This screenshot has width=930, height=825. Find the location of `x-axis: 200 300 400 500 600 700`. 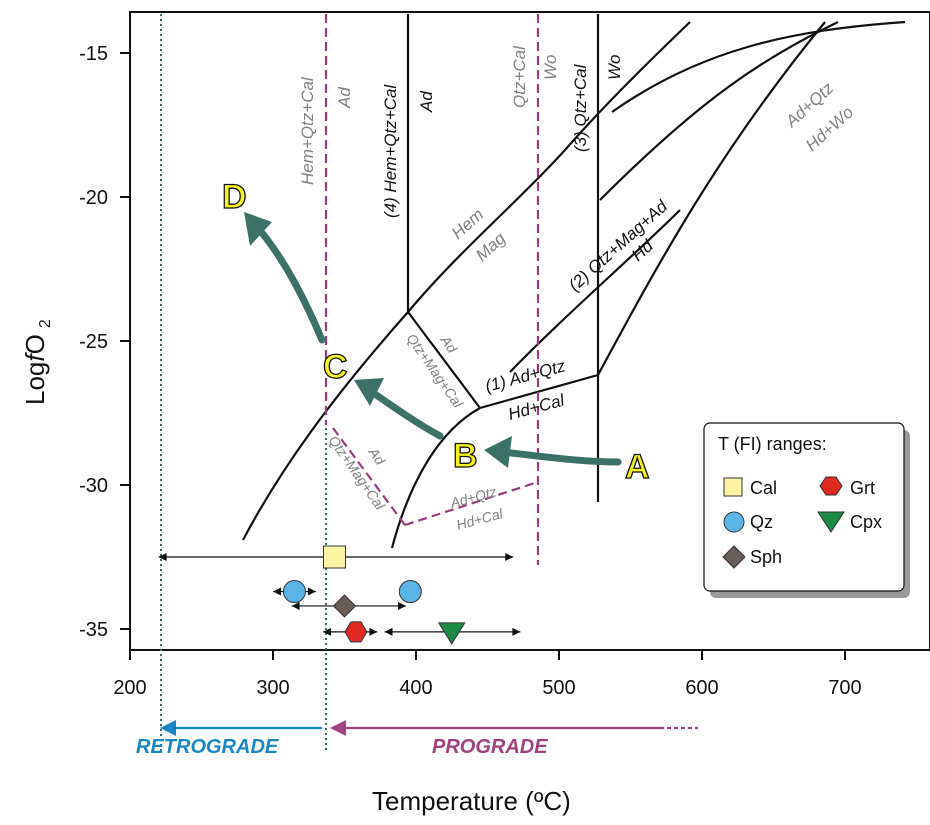

x-axis: 200 300 400 500 600 700 is located at coordinates (487, 674).